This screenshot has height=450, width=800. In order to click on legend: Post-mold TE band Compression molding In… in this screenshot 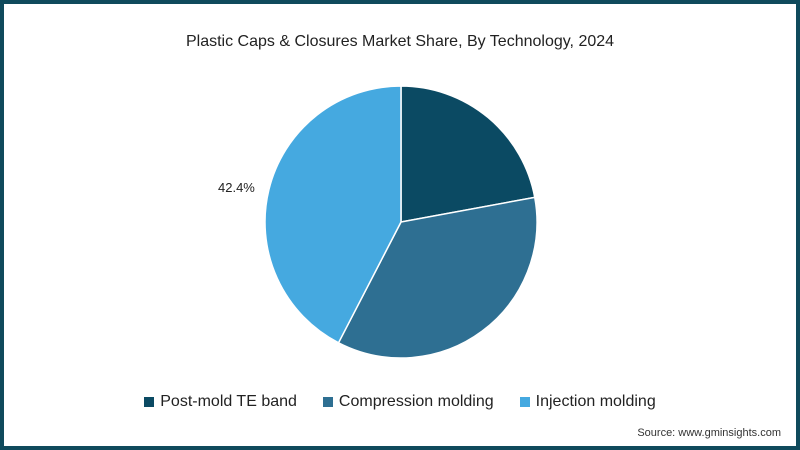, I will do `click(400, 402)`.